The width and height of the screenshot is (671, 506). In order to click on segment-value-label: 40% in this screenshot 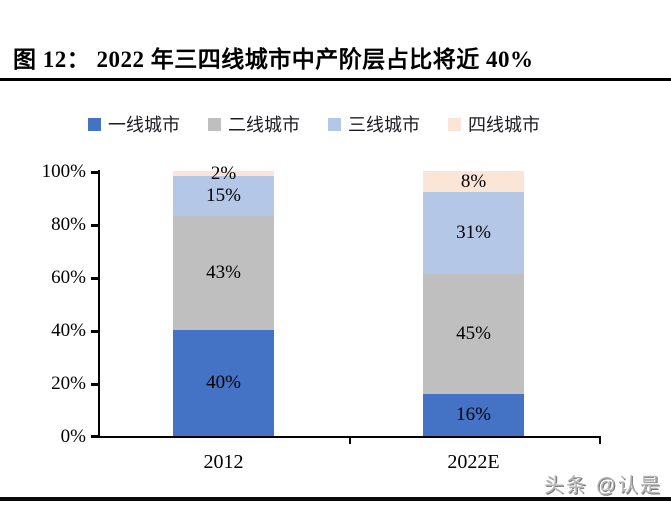, I will do `click(223, 382)`.